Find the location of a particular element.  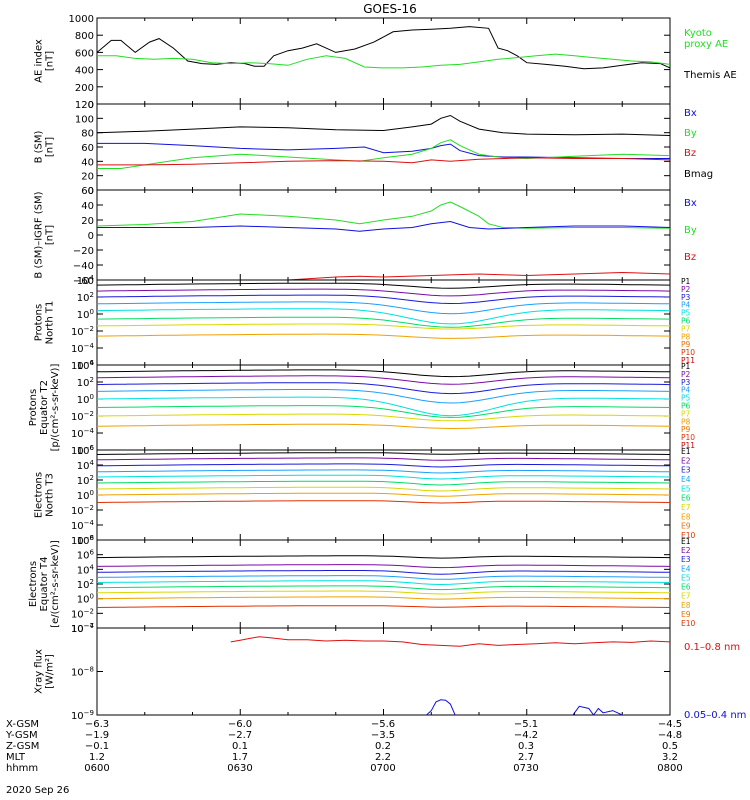

series-line-E3 is located at coordinates (383, 465).